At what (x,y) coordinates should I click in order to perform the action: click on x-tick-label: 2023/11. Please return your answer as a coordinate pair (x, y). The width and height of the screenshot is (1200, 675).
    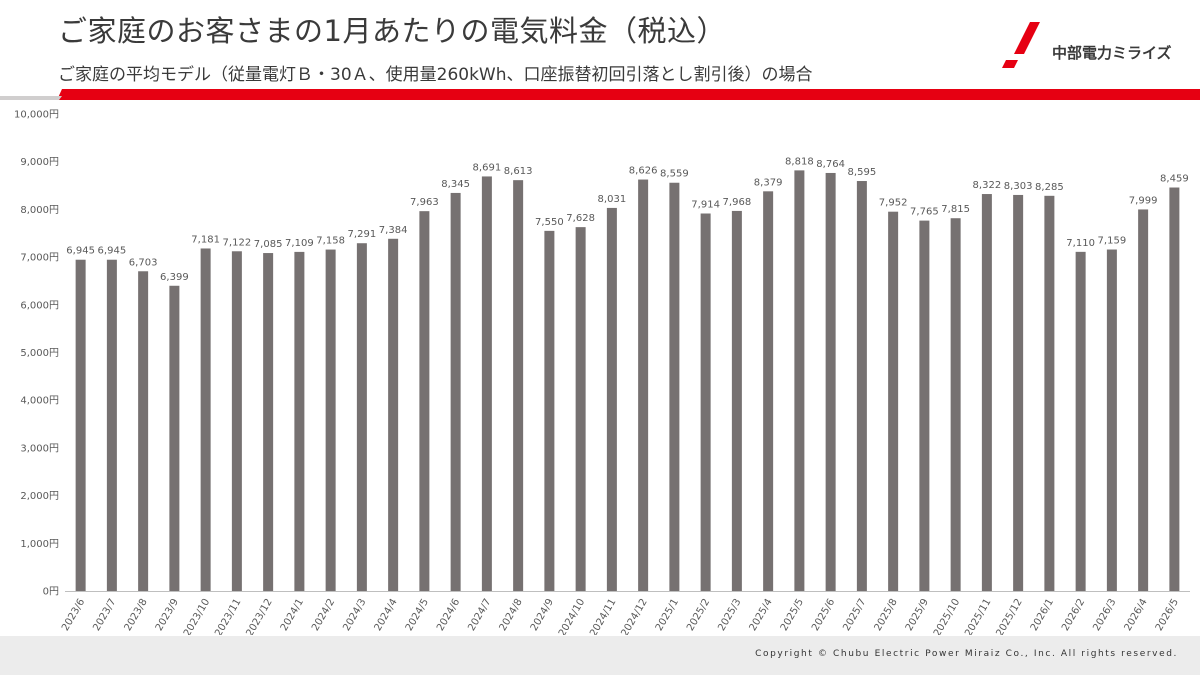
    Looking at the image, I should click on (228, 616).